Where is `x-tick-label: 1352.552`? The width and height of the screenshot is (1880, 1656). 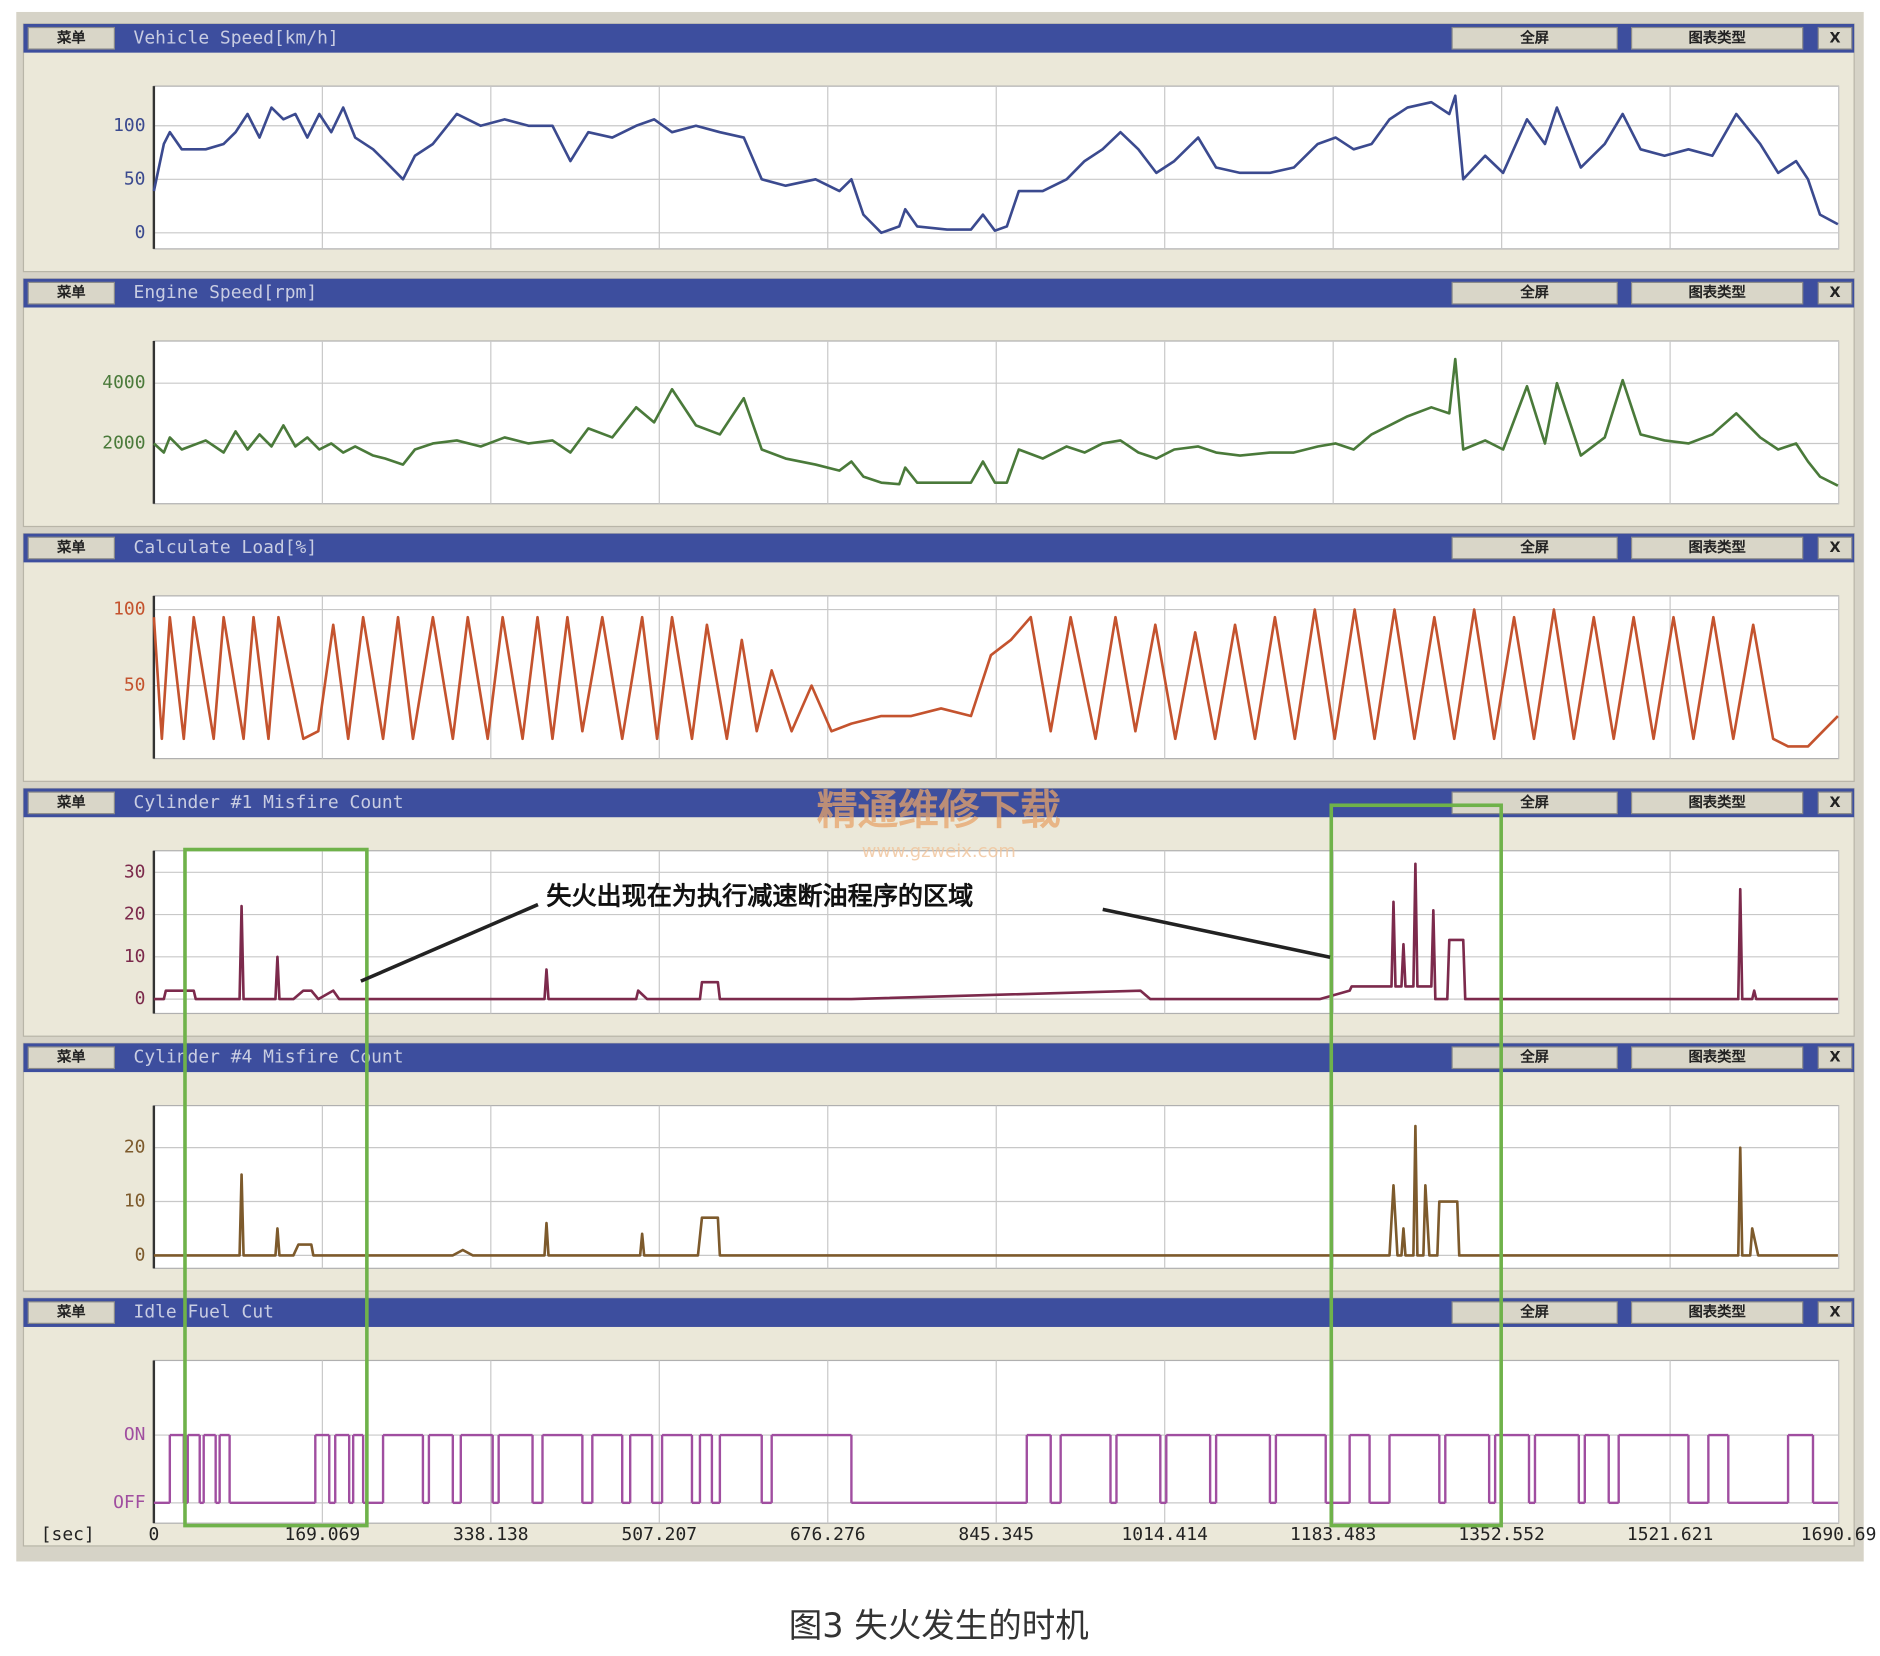 x-tick-label: 1352.552 is located at coordinates (1501, 1534).